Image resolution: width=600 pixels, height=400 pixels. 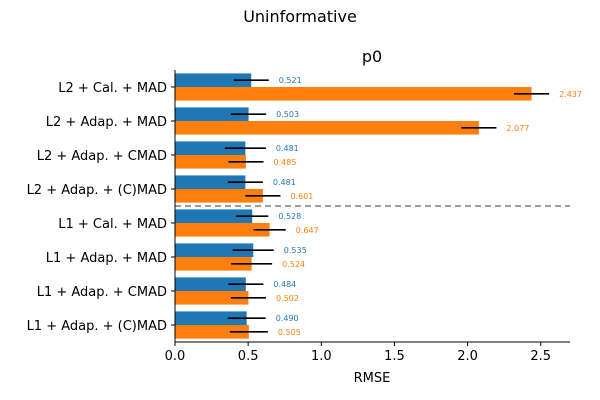 What do you see at coordinates (102, 156) in the screenshot?
I see `category-label: L2 + Adap. + CMAD` at bounding box center [102, 156].